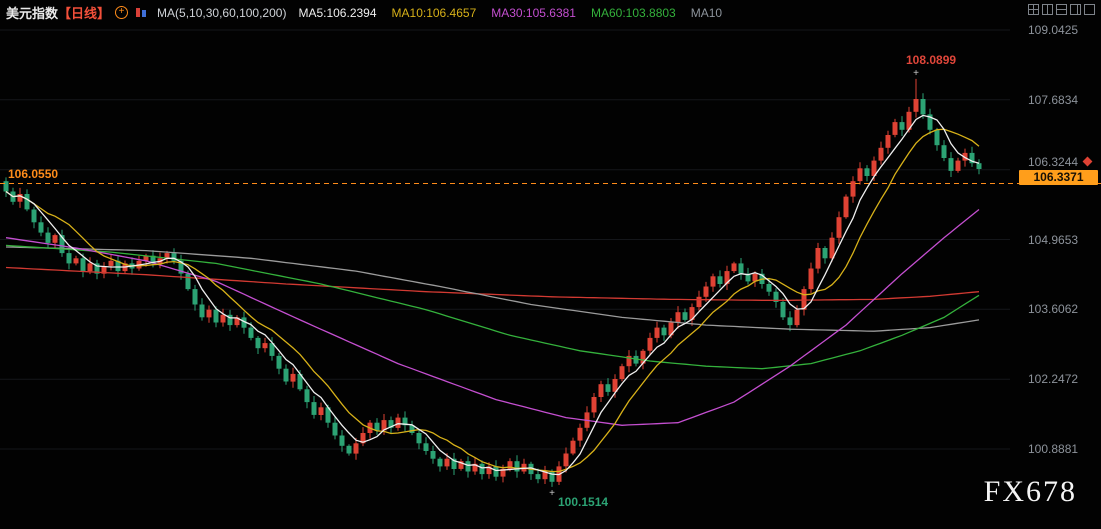 The height and width of the screenshot is (529, 1101). I want to click on layout-split-vertical-icon, so click(1047, 9).